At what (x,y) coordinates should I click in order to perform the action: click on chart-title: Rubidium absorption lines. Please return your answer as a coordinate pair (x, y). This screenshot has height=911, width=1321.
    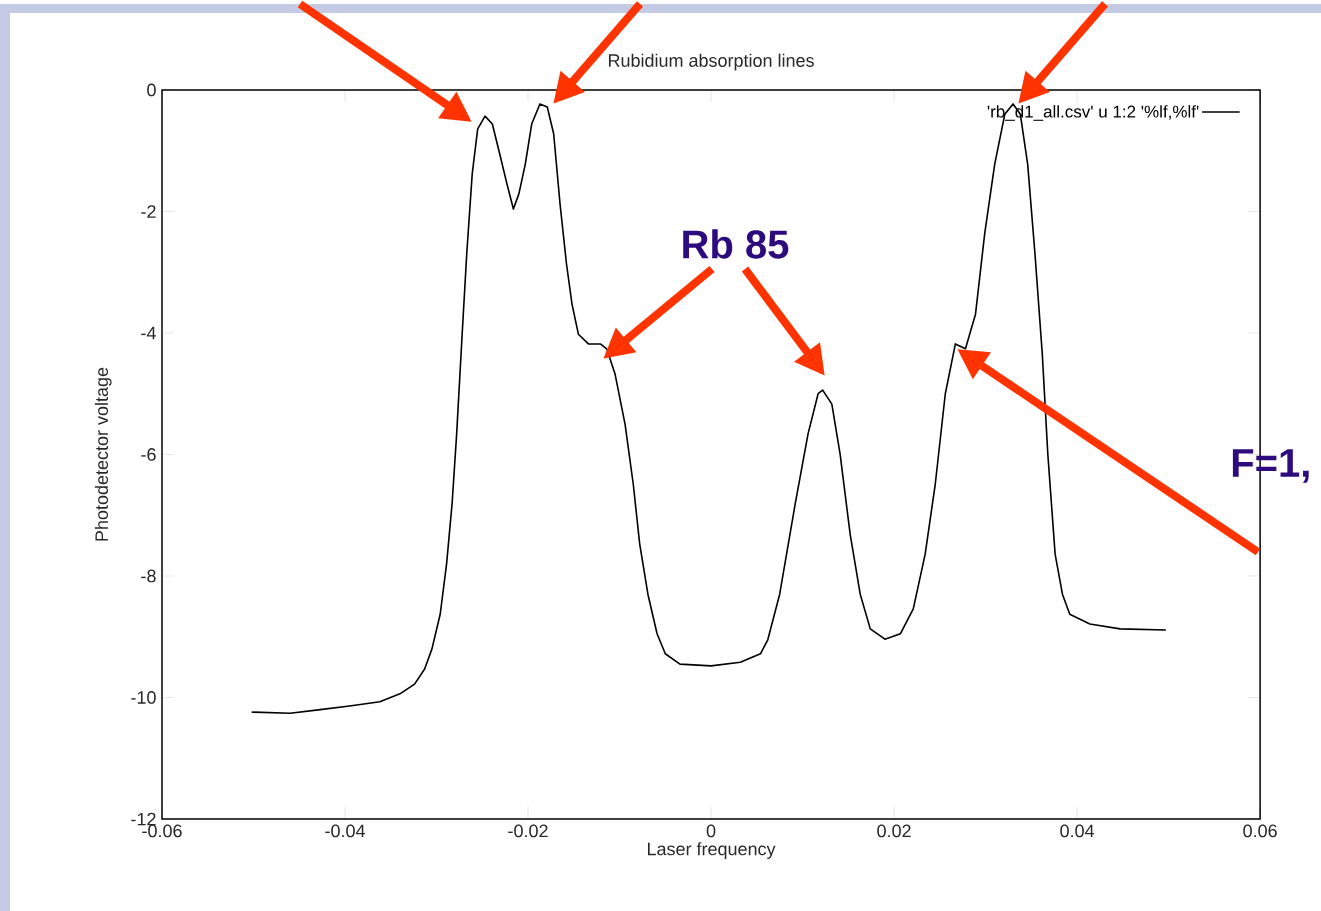
    Looking at the image, I should click on (711, 62).